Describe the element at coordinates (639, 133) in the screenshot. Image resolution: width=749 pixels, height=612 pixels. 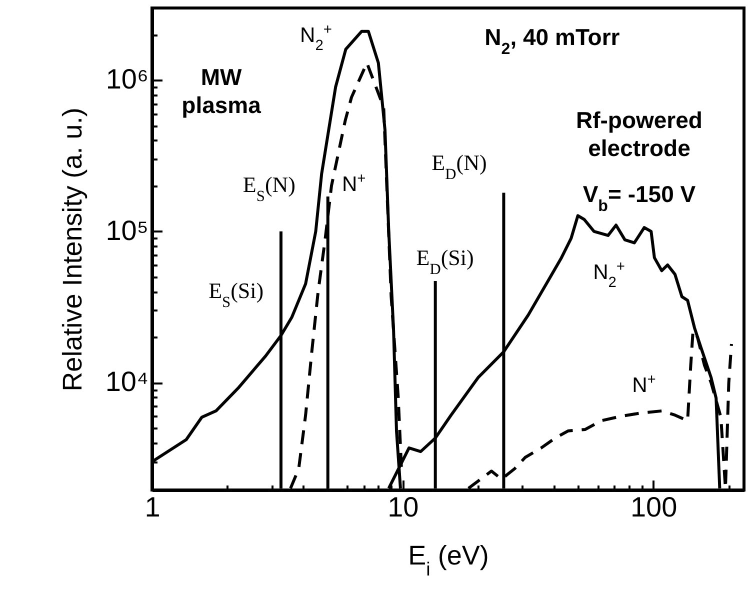
I see `annotation: Rf-powered electrode` at that location.